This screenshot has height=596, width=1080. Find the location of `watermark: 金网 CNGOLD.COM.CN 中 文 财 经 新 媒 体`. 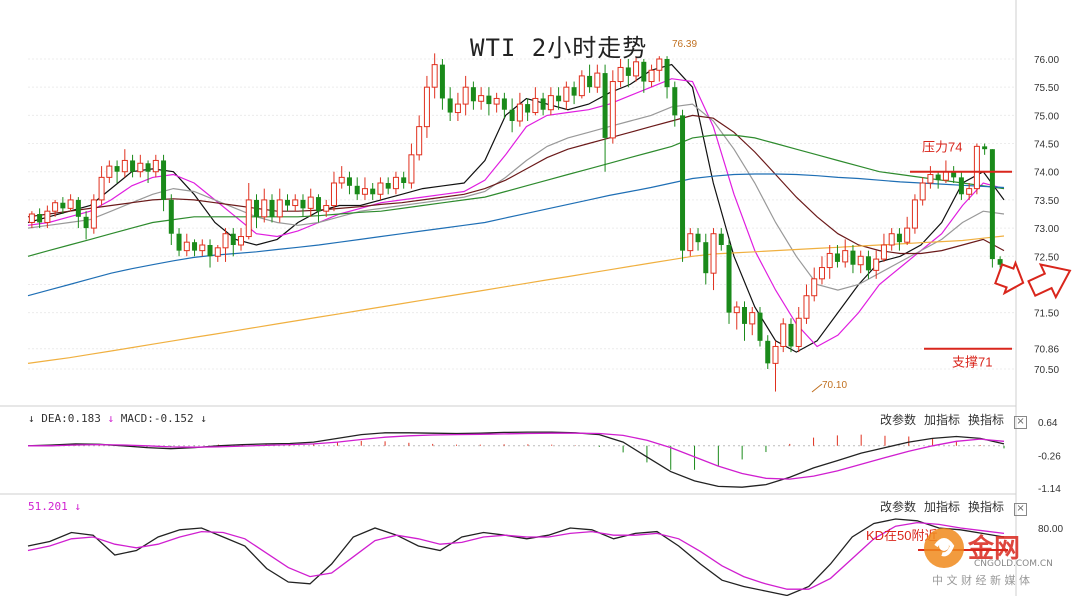

watermark: 金网 CNGOLD.COM.CN 中 文 财 经 新 媒 体 is located at coordinates (993, 556).